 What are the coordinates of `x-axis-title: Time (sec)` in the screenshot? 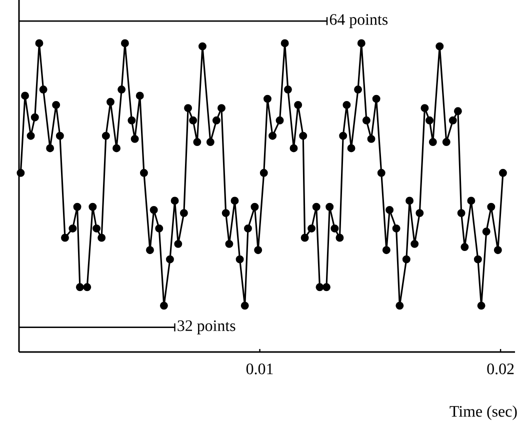 It's located at (483, 413).